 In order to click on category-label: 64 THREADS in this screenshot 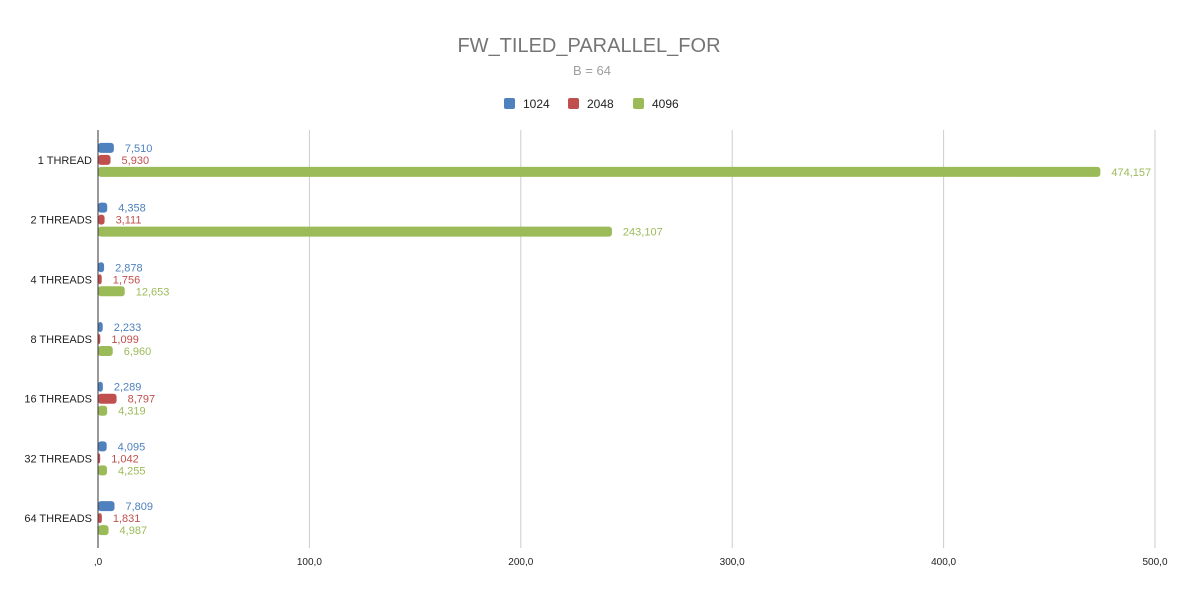, I will do `click(58, 519)`.